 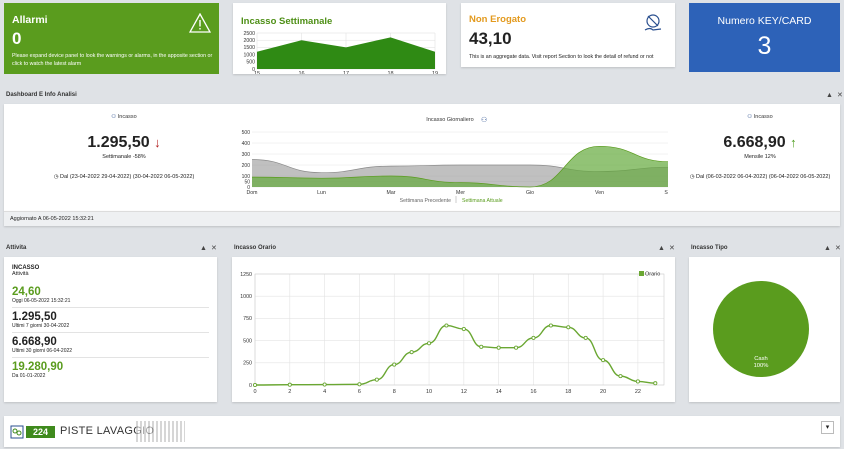 What do you see at coordinates (793, 142) in the screenshot?
I see `arrow-up-icon: ↑` at bounding box center [793, 142].